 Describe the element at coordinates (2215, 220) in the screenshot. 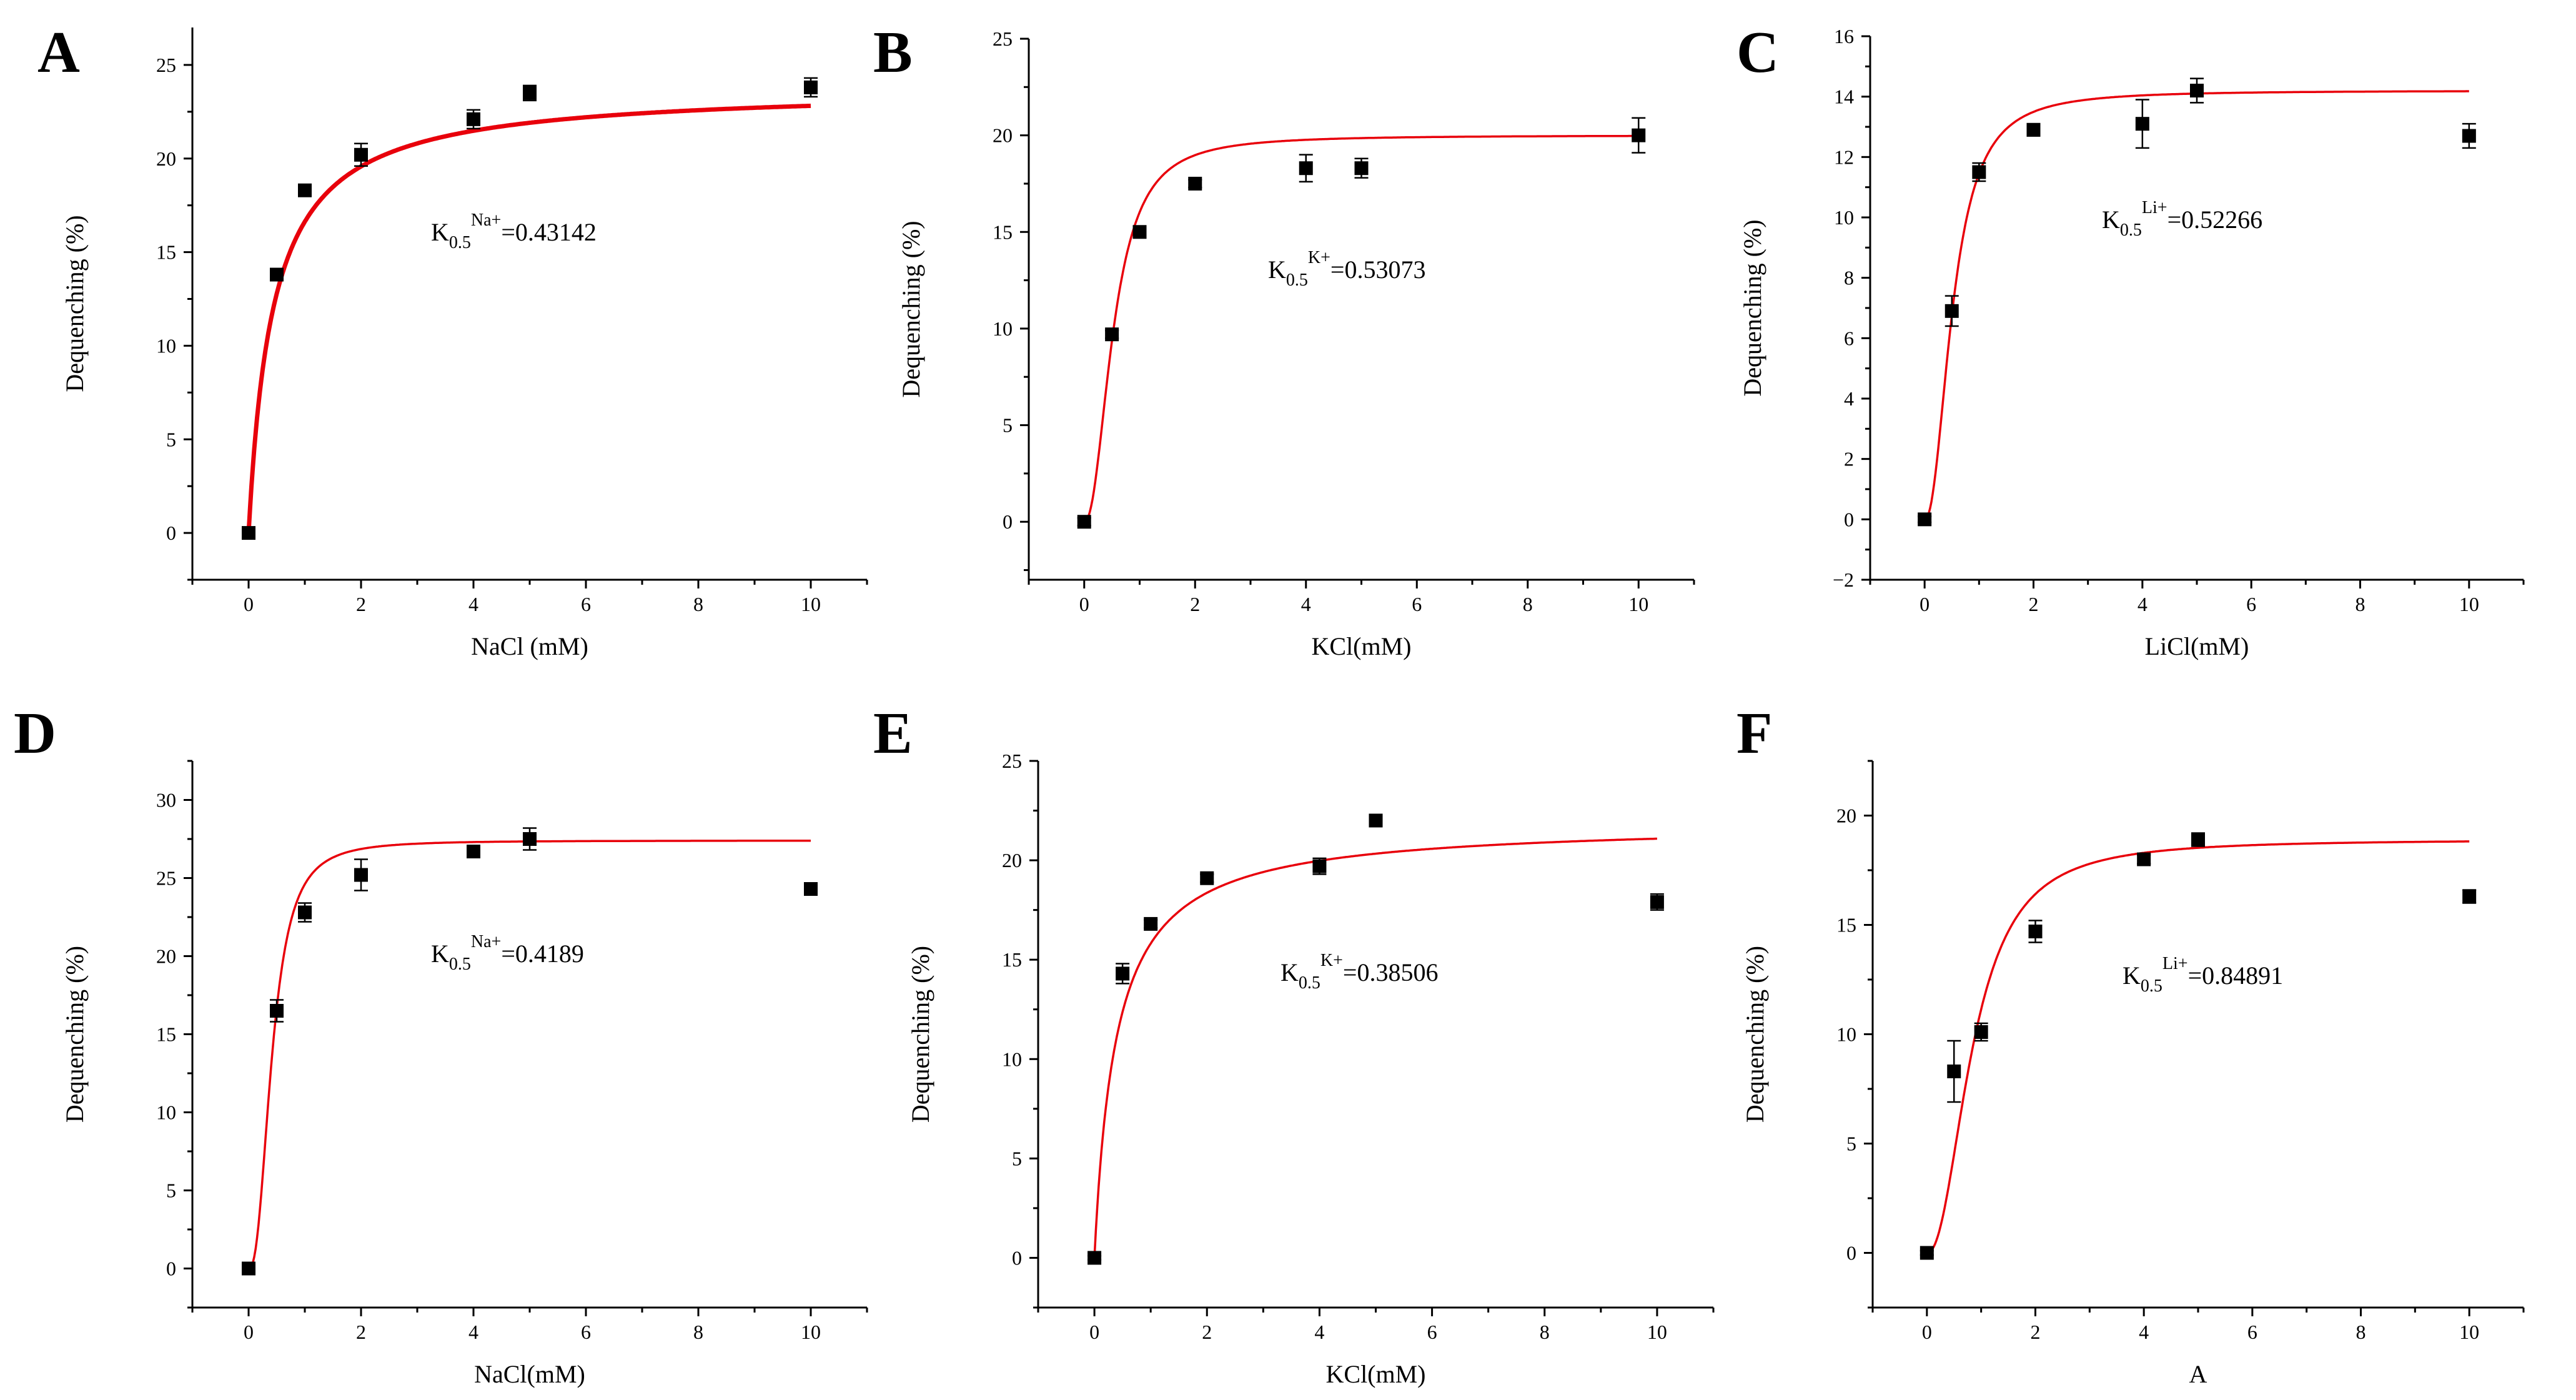

I see `k-value: =0.52266` at that location.